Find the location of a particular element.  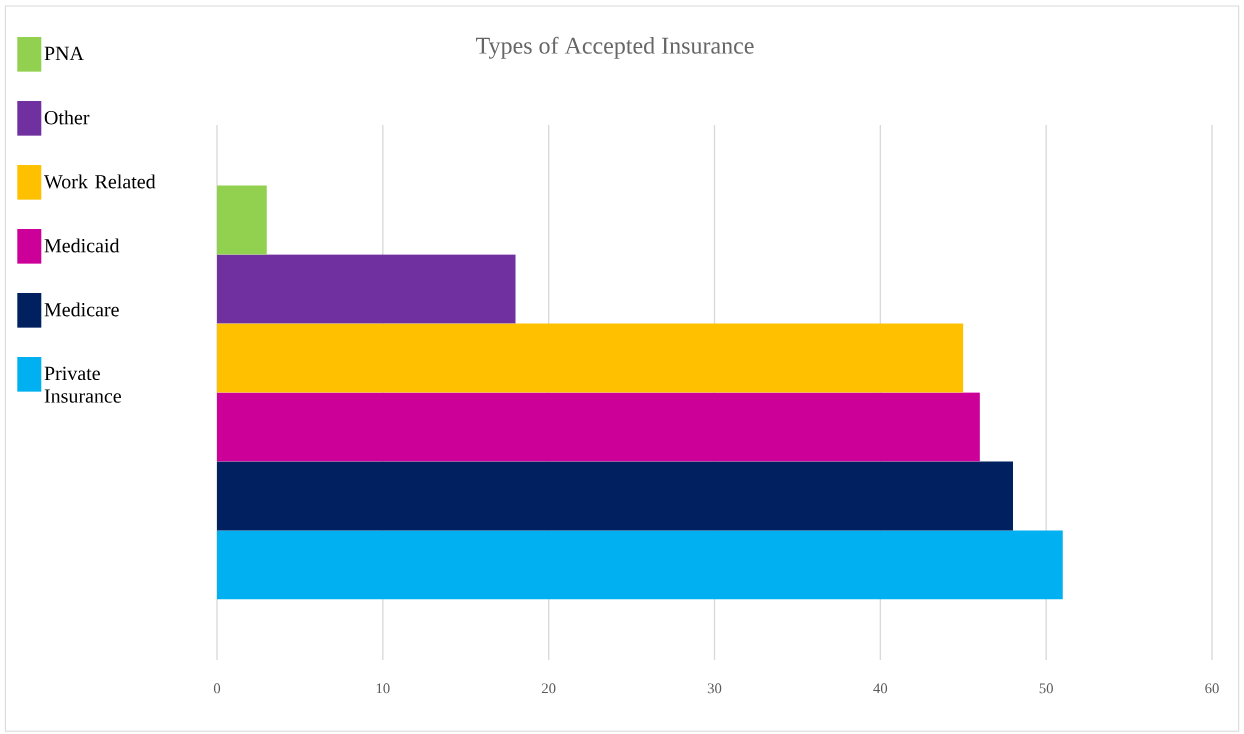

x-tick-label: 40 is located at coordinates (880, 688).